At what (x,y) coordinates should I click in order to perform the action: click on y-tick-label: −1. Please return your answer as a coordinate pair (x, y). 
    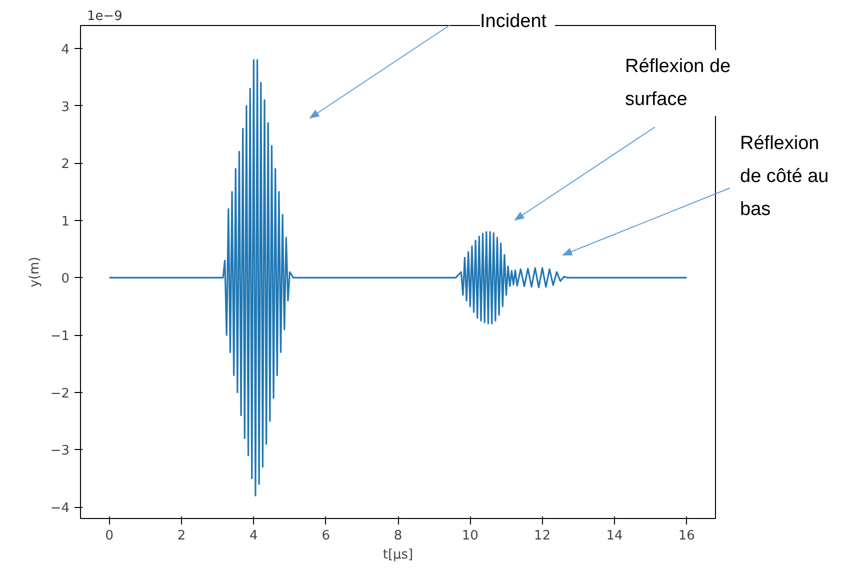
    Looking at the image, I should click on (60, 336).